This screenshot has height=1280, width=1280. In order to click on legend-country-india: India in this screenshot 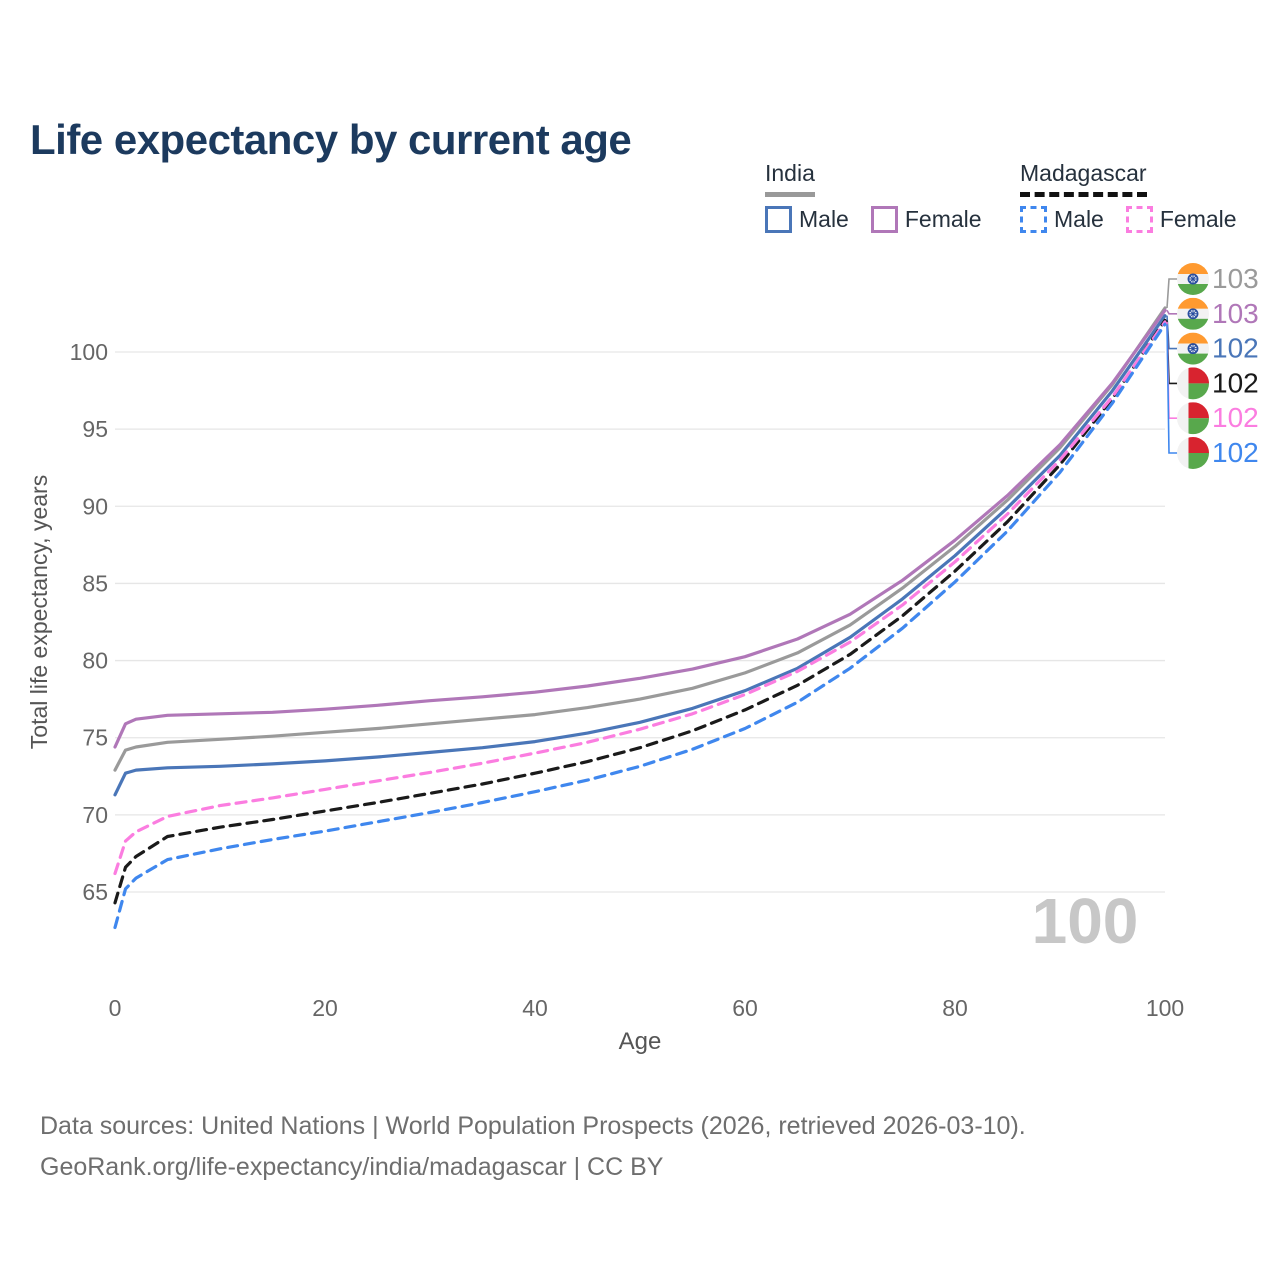, I will do `click(790, 178)`.